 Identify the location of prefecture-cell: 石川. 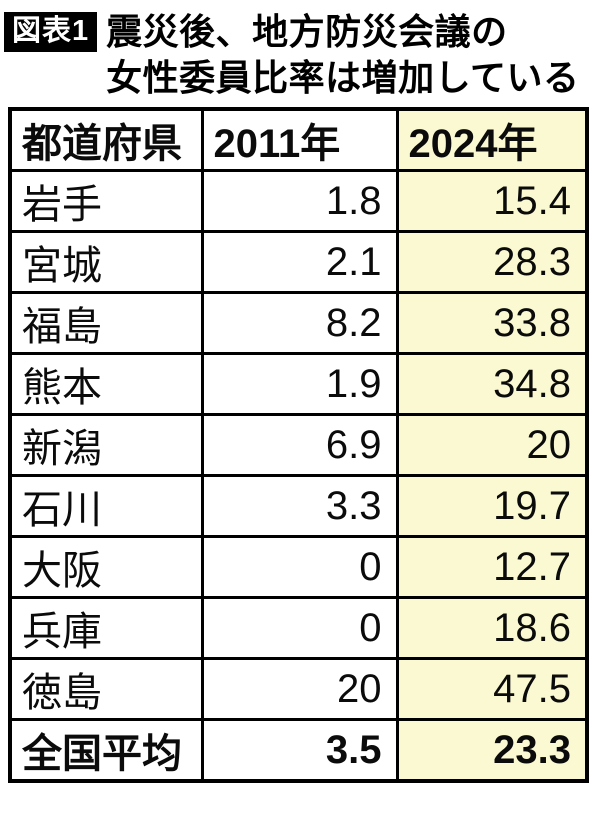
(106, 506).